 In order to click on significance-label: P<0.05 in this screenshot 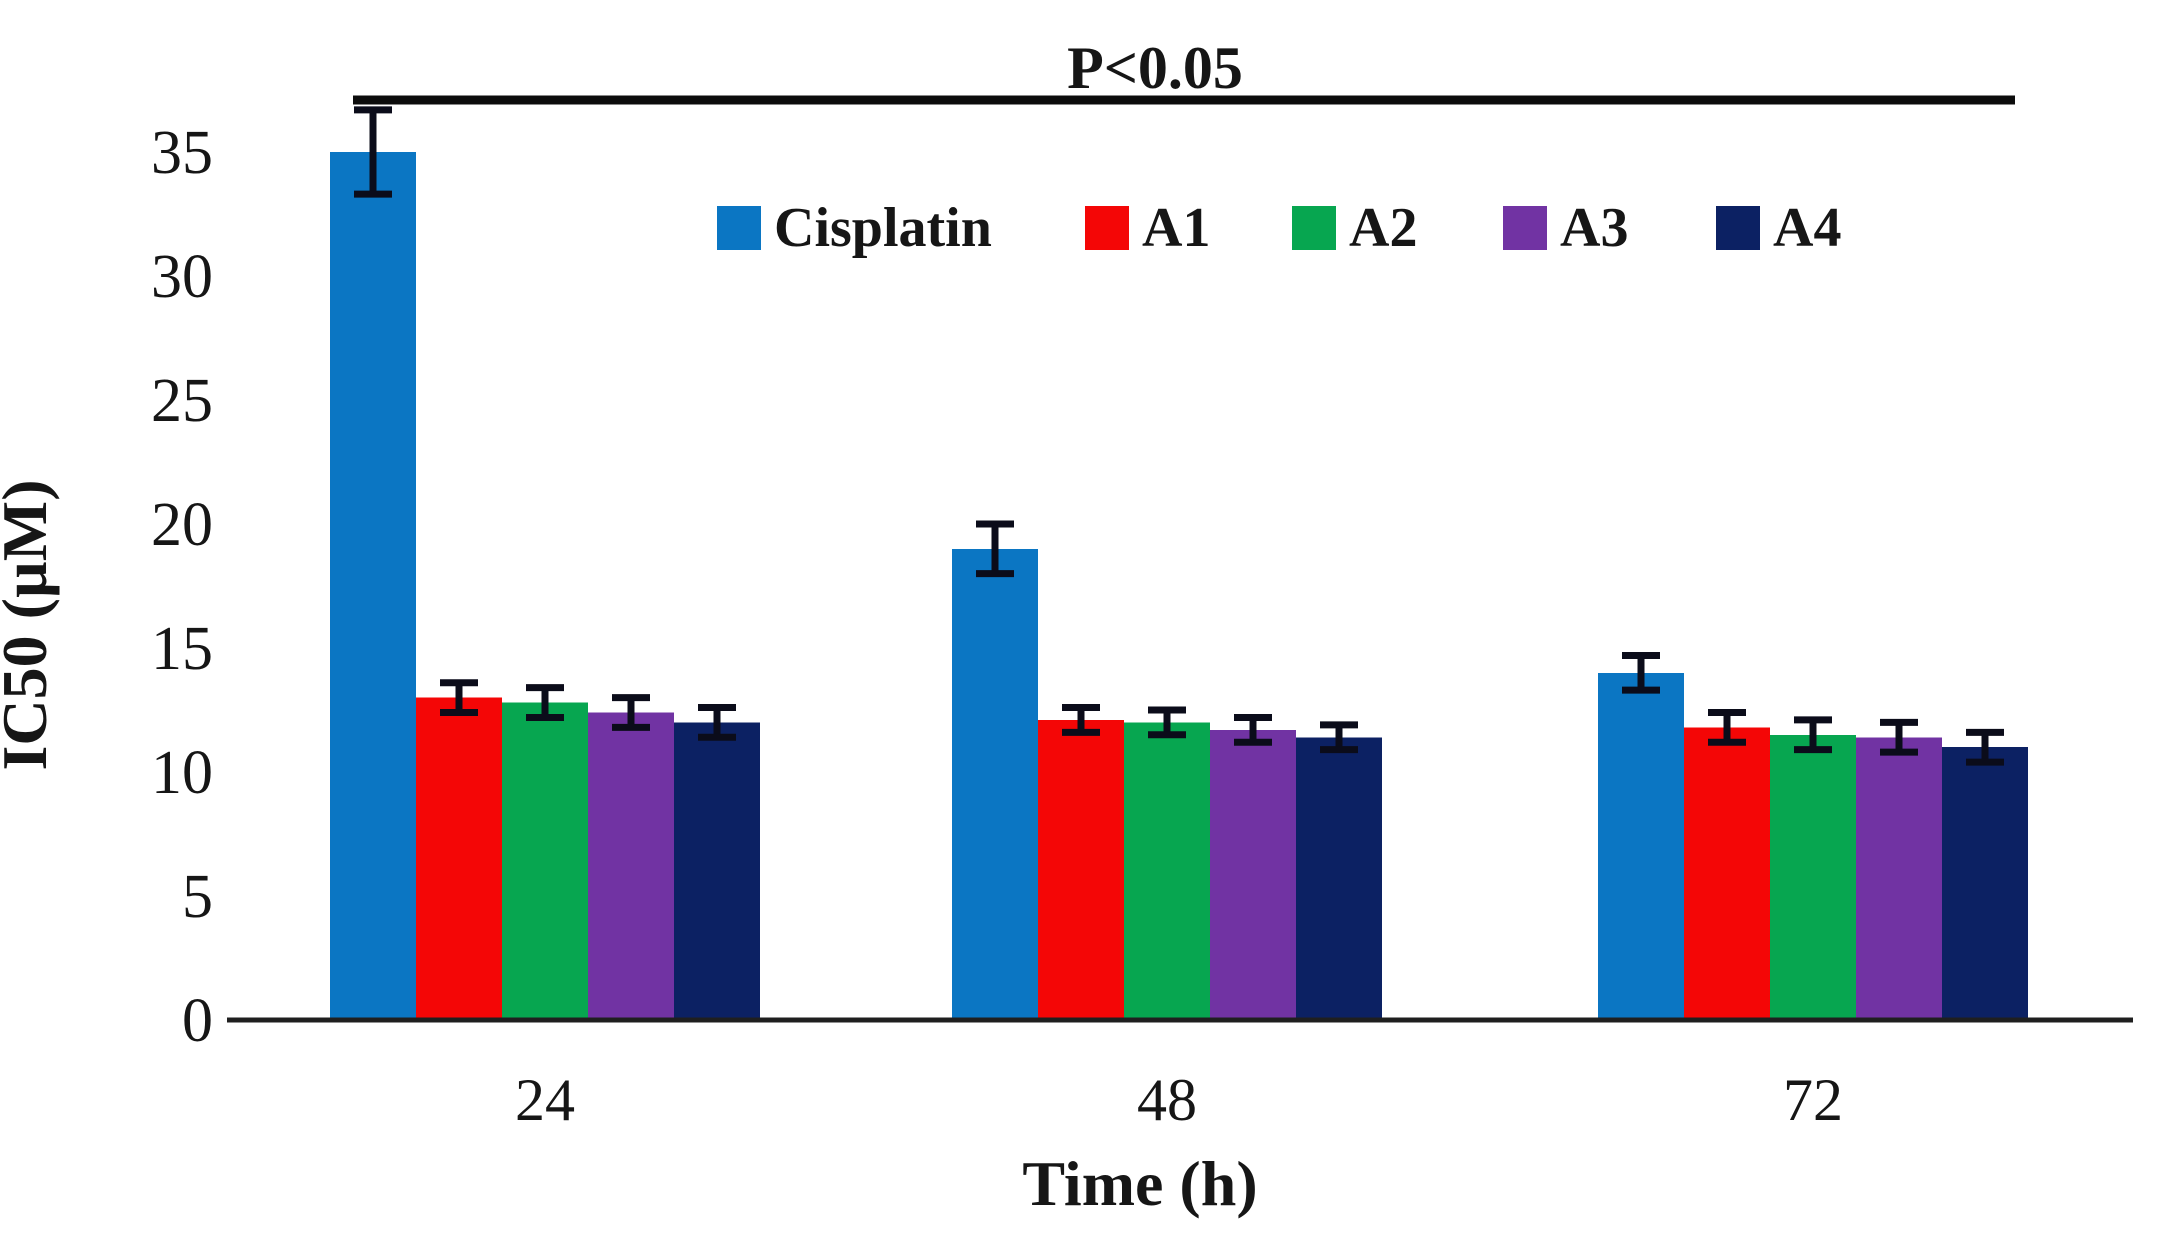, I will do `click(1155, 68)`.